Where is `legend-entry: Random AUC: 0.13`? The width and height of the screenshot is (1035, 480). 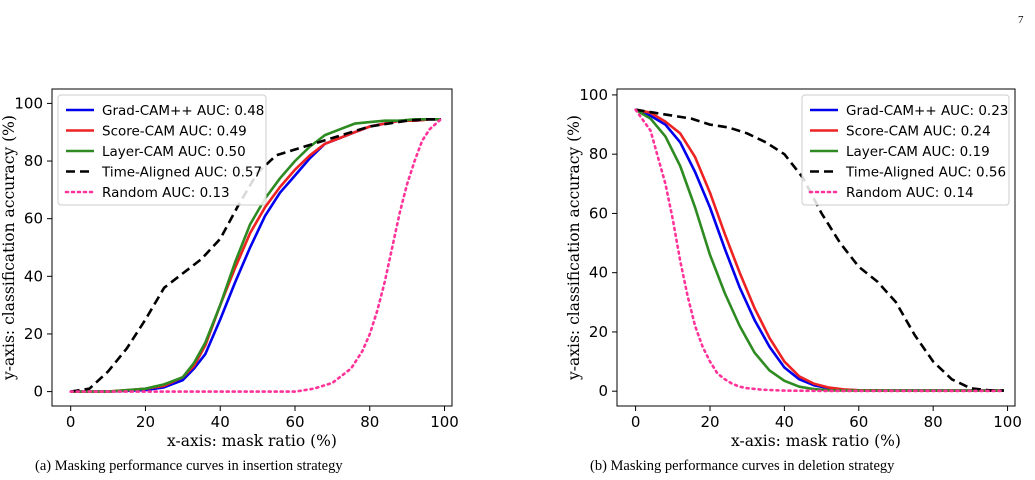
legend-entry: Random AUC: 0.13 is located at coordinates (166, 193).